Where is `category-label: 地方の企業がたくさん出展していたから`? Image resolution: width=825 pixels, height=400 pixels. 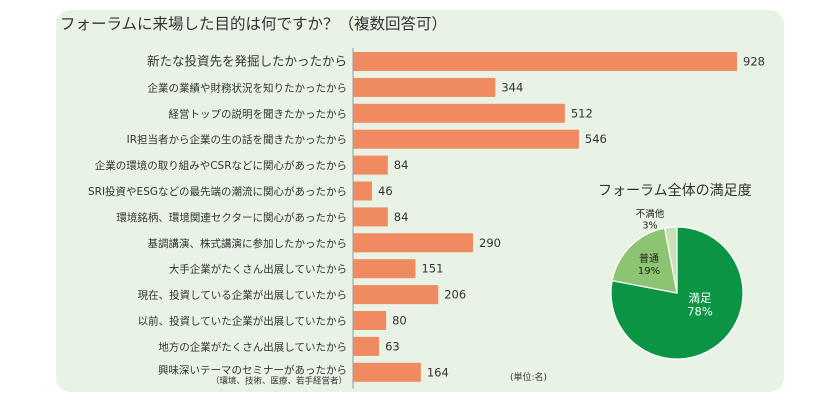
category-label: 地方の企業がたくさん出展していたから is located at coordinates (252, 346).